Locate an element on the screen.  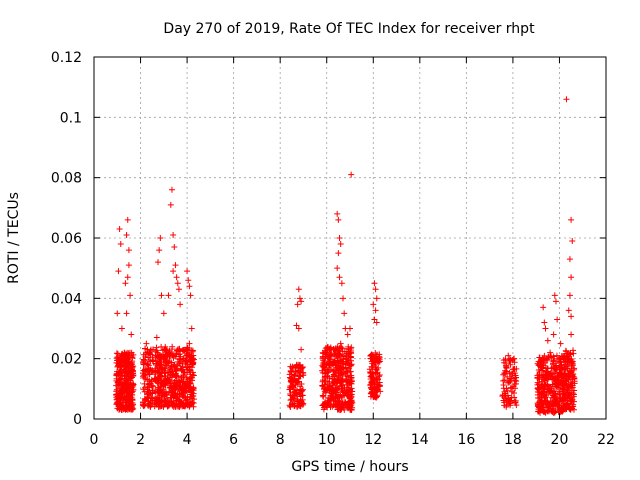
x-tick-label: 6 is located at coordinates (233, 440).